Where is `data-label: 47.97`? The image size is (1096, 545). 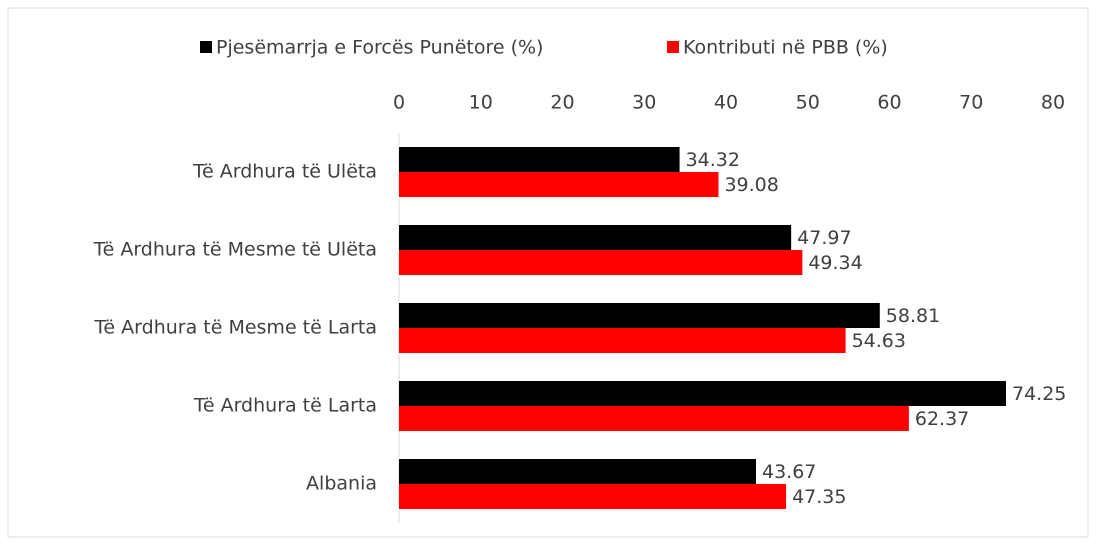
data-label: 47.97 is located at coordinates (824, 238).